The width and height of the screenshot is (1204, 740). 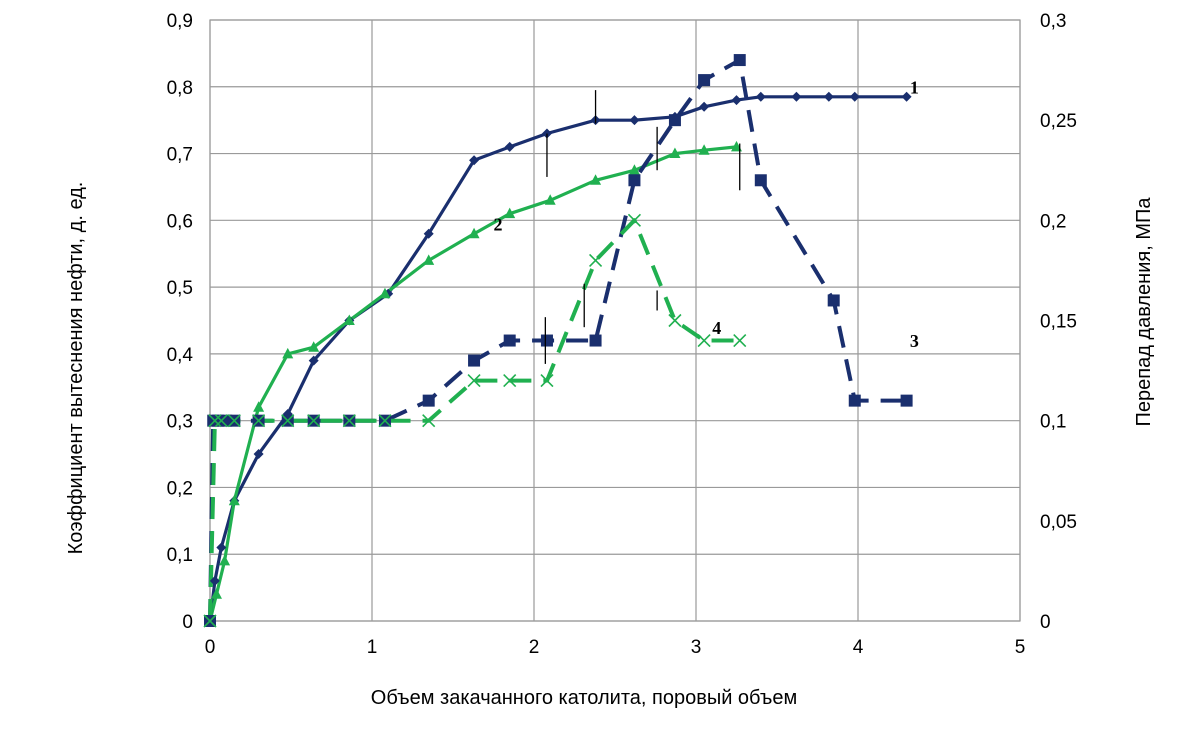 What do you see at coordinates (1053, 422) in the screenshot?
I see `y2-tick-label: 0,1` at bounding box center [1053, 422].